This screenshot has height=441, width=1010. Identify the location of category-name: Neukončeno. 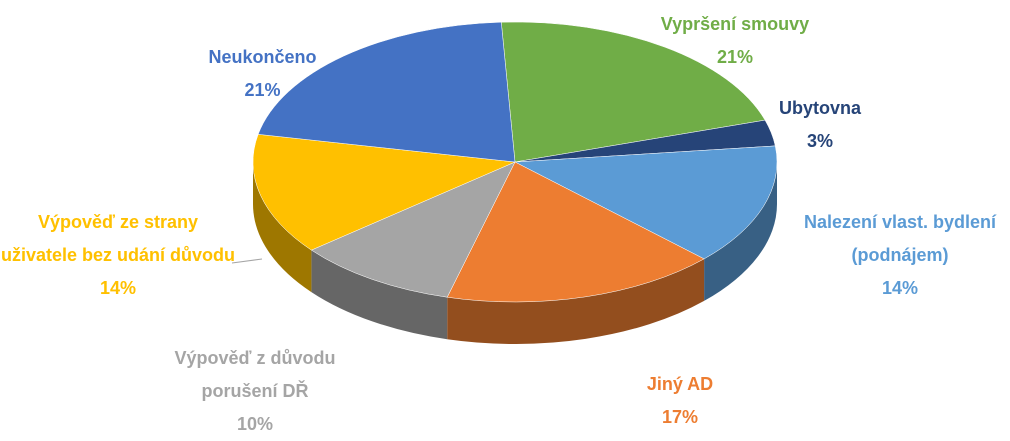
(262, 57).